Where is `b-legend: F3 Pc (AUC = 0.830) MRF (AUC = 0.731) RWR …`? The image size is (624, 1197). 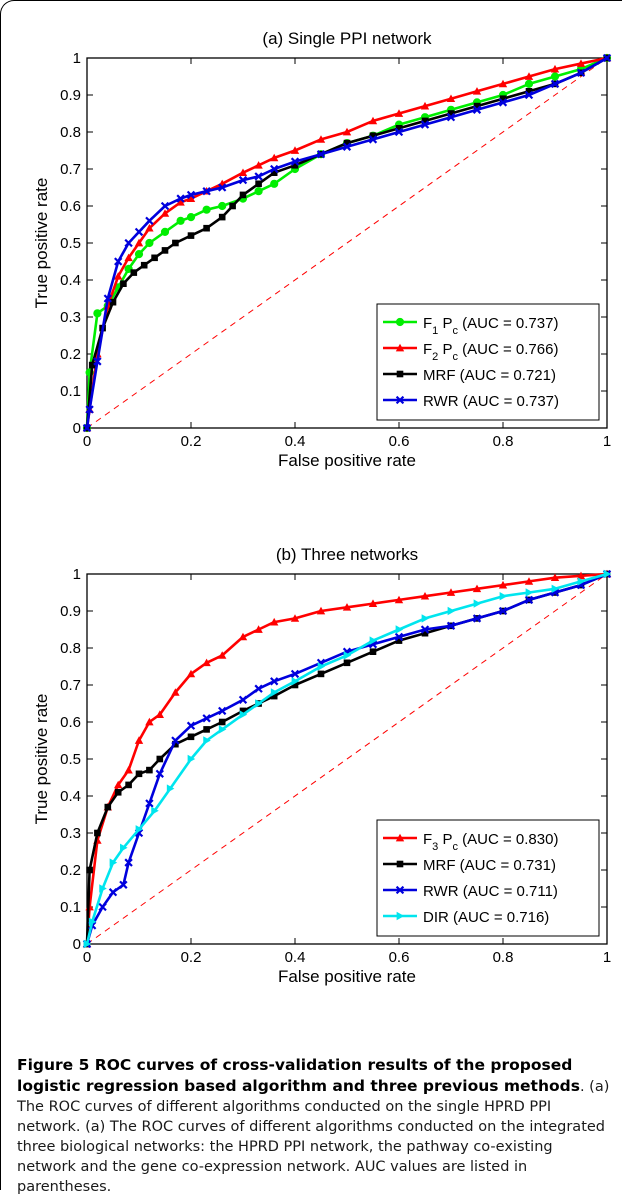 b-legend: F3 Pc (AUC = 0.830) MRF (AUC = 0.731) RWR … is located at coordinates (488, 878).